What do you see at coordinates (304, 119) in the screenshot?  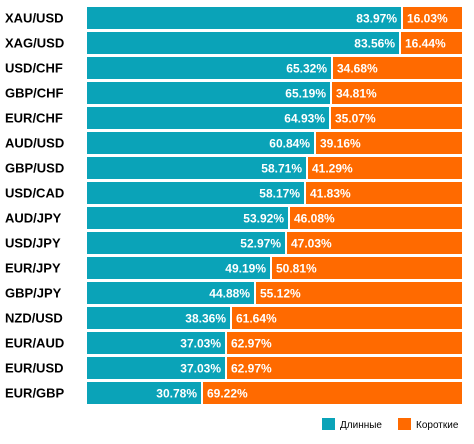 I see `value-label-long: 64.93%` at bounding box center [304, 119].